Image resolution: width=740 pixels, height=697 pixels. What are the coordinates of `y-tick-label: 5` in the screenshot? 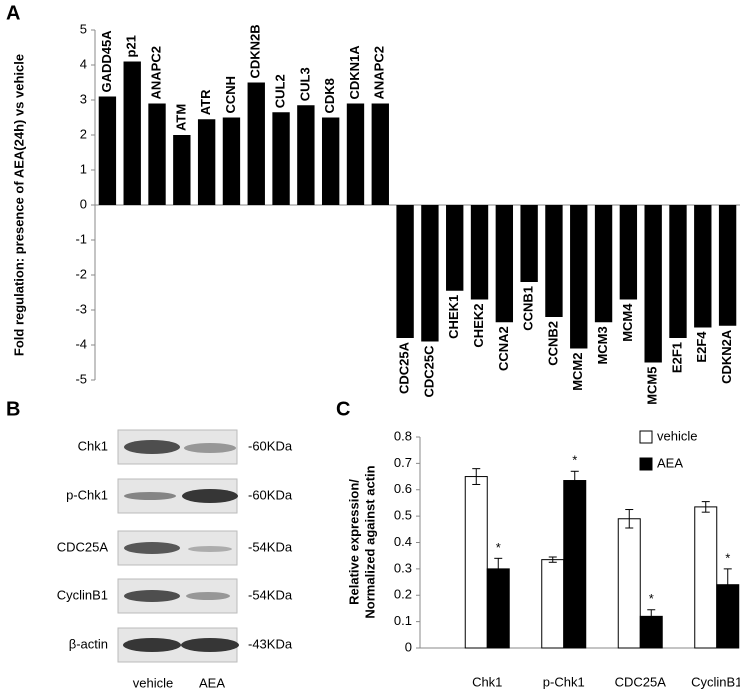 It's located at (83, 28).